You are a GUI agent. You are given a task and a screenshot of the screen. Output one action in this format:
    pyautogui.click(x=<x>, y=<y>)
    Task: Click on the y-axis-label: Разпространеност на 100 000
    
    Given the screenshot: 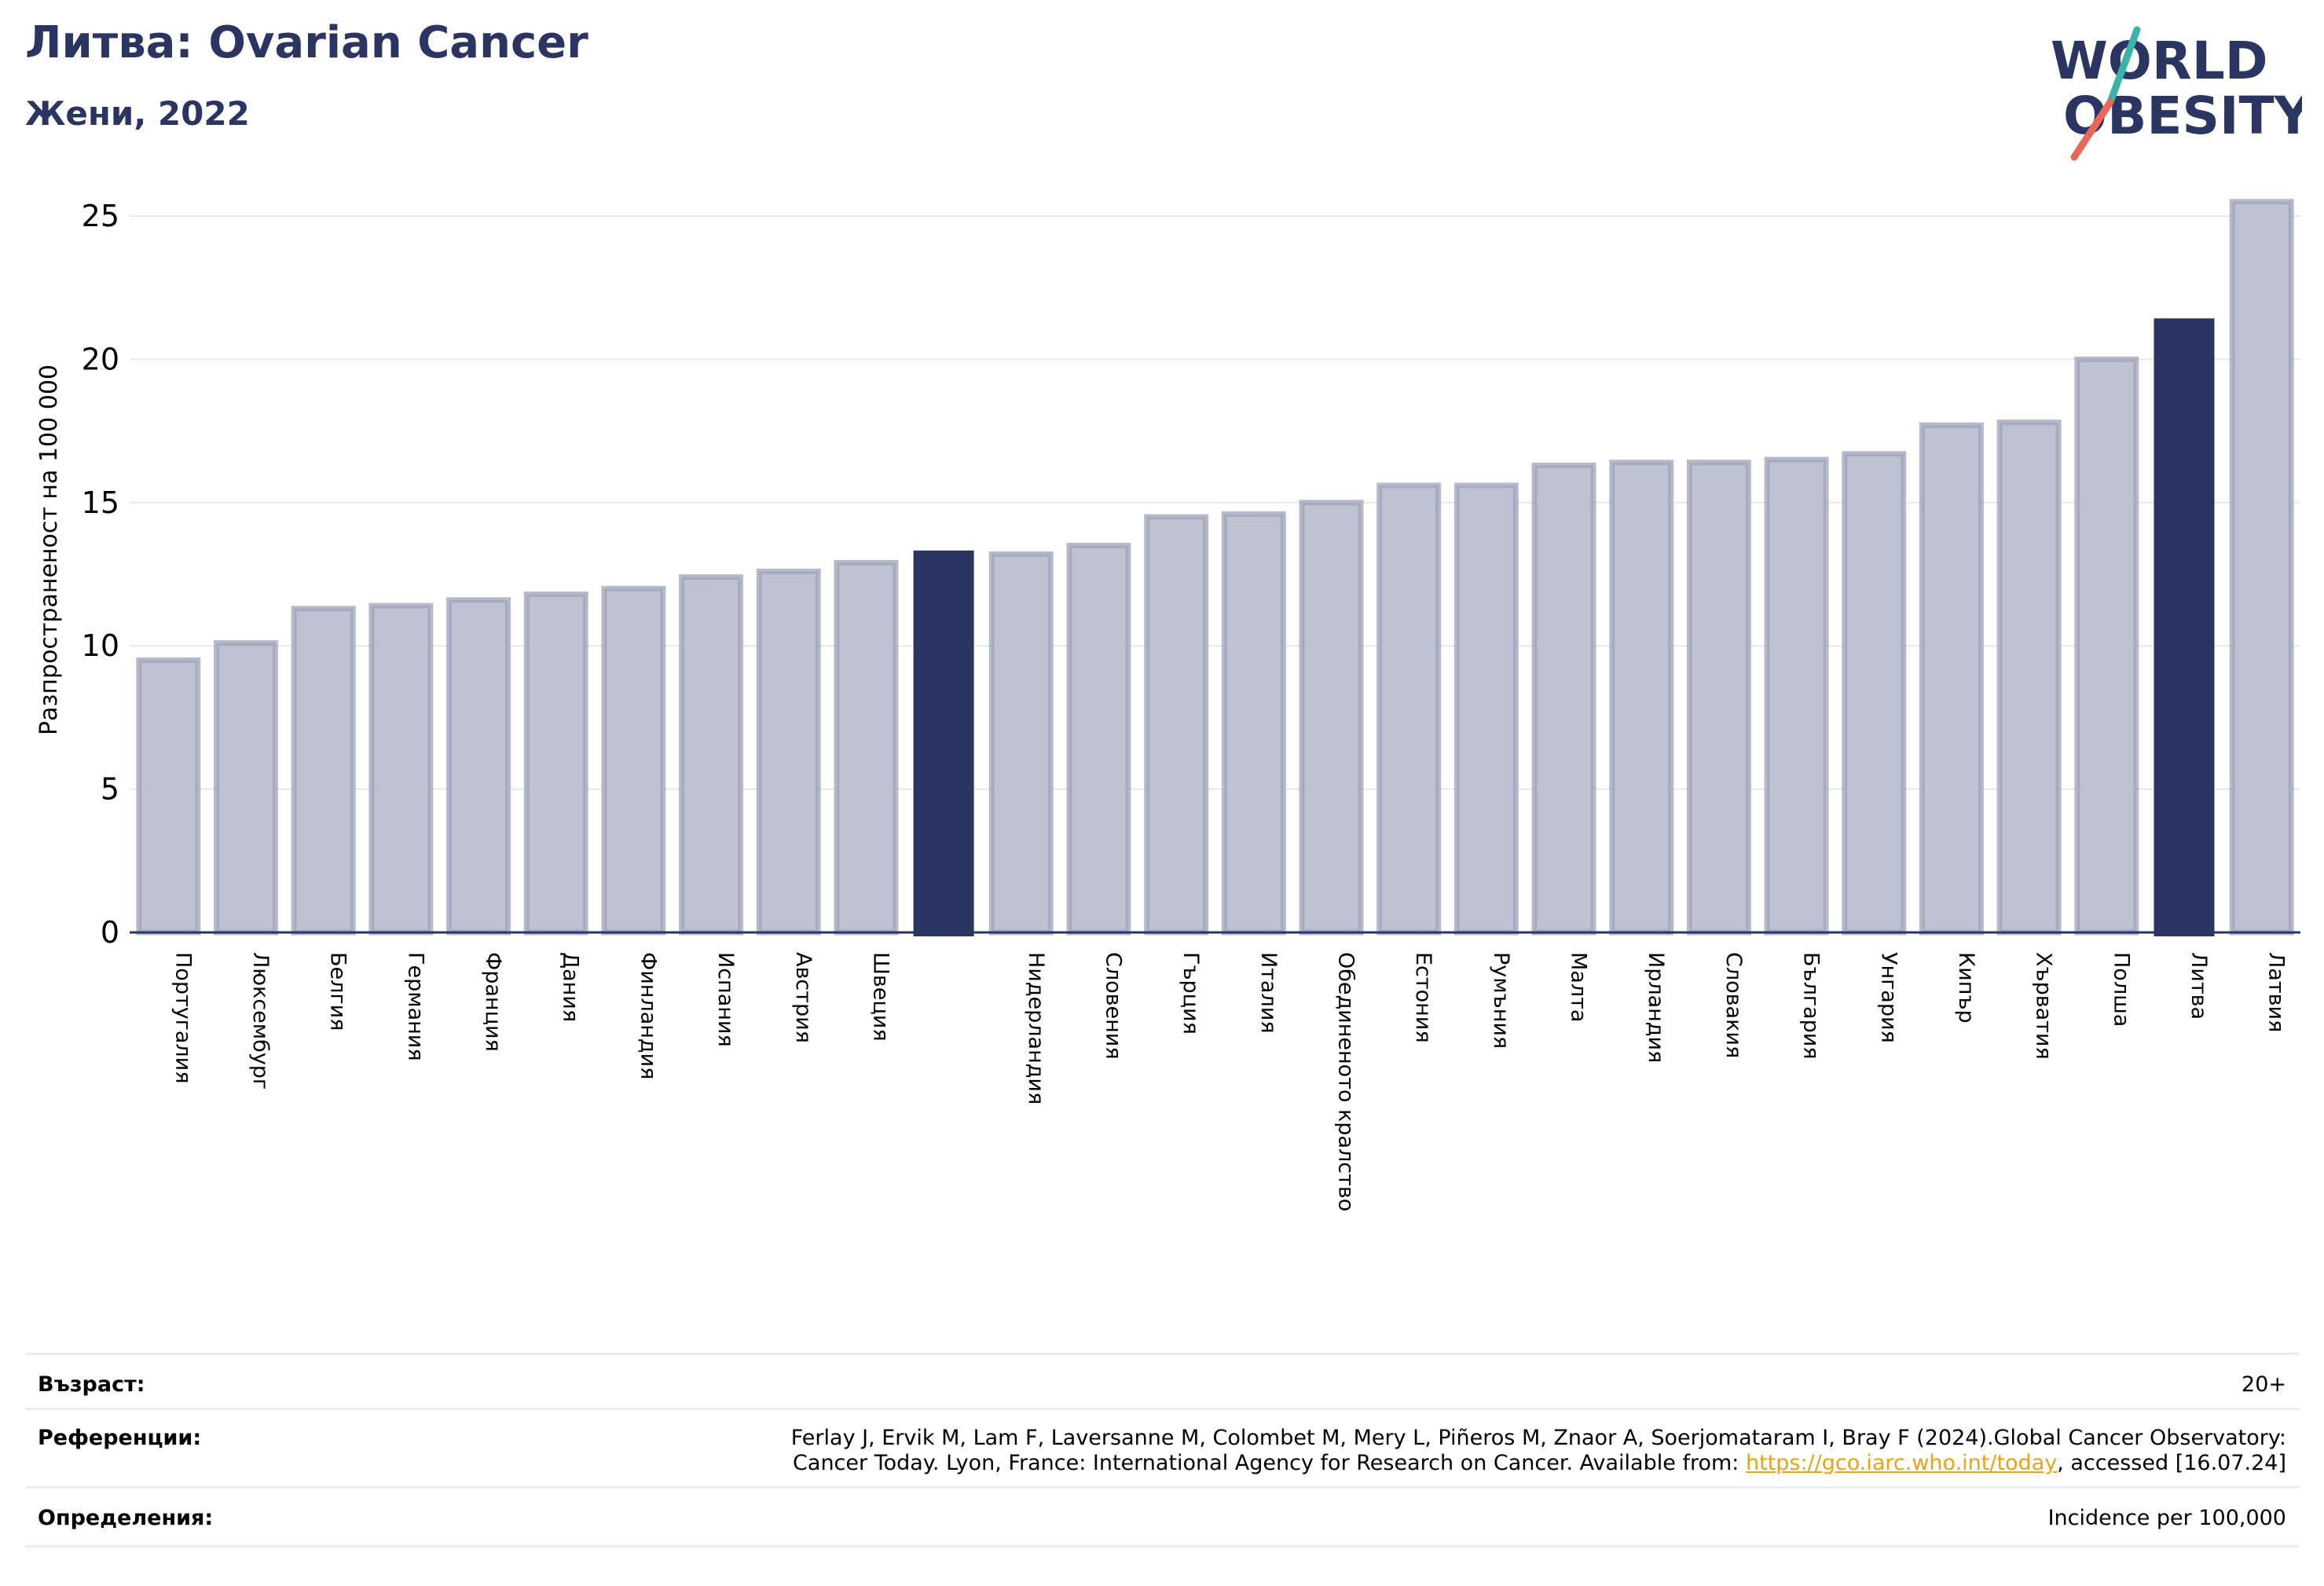 What is the action you would take?
    pyautogui.click(x=49, y=549)
    